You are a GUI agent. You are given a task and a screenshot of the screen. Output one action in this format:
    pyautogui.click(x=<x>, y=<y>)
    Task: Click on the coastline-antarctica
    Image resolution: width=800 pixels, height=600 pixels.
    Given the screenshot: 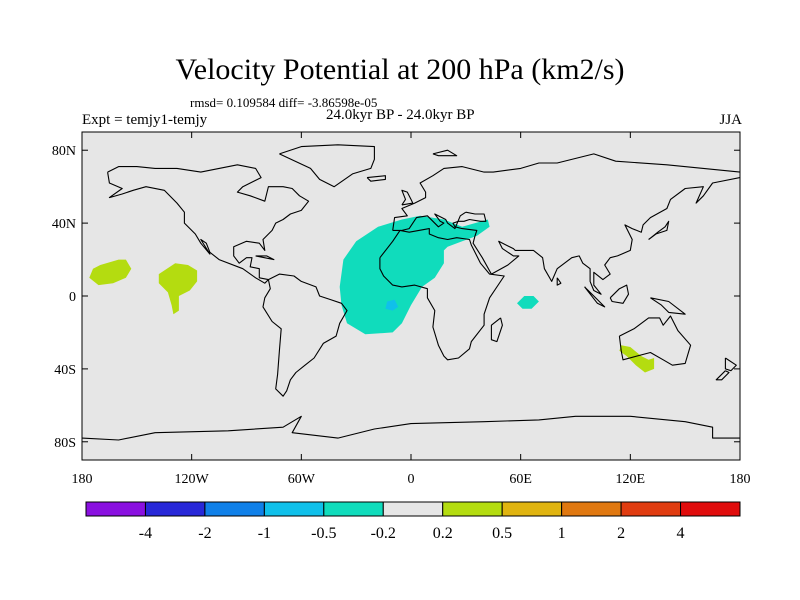 What is the action you would take?
    pyautogui.click(x=411, y=428)
    